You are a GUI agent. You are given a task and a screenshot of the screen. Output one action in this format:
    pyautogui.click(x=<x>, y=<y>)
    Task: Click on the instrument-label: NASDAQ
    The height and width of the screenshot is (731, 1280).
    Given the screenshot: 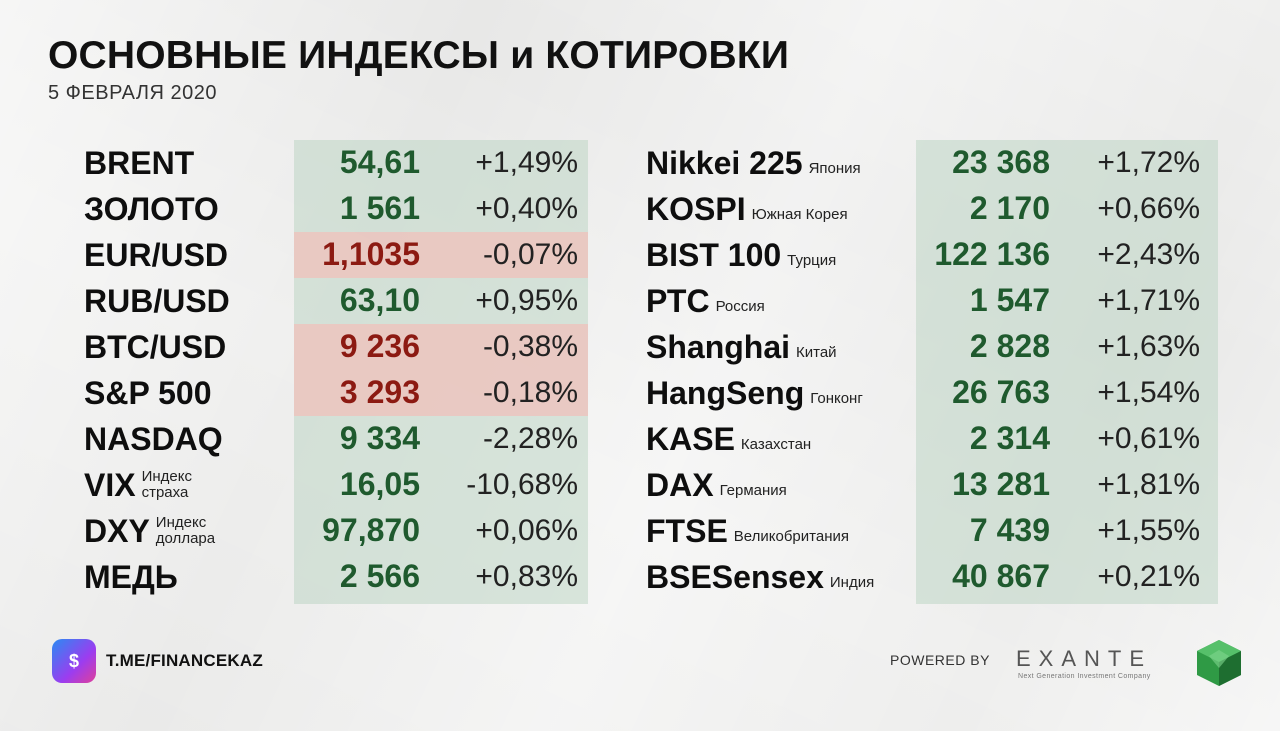 What is the action you would take?
    pyautogui.click(x=153, y=438)
    